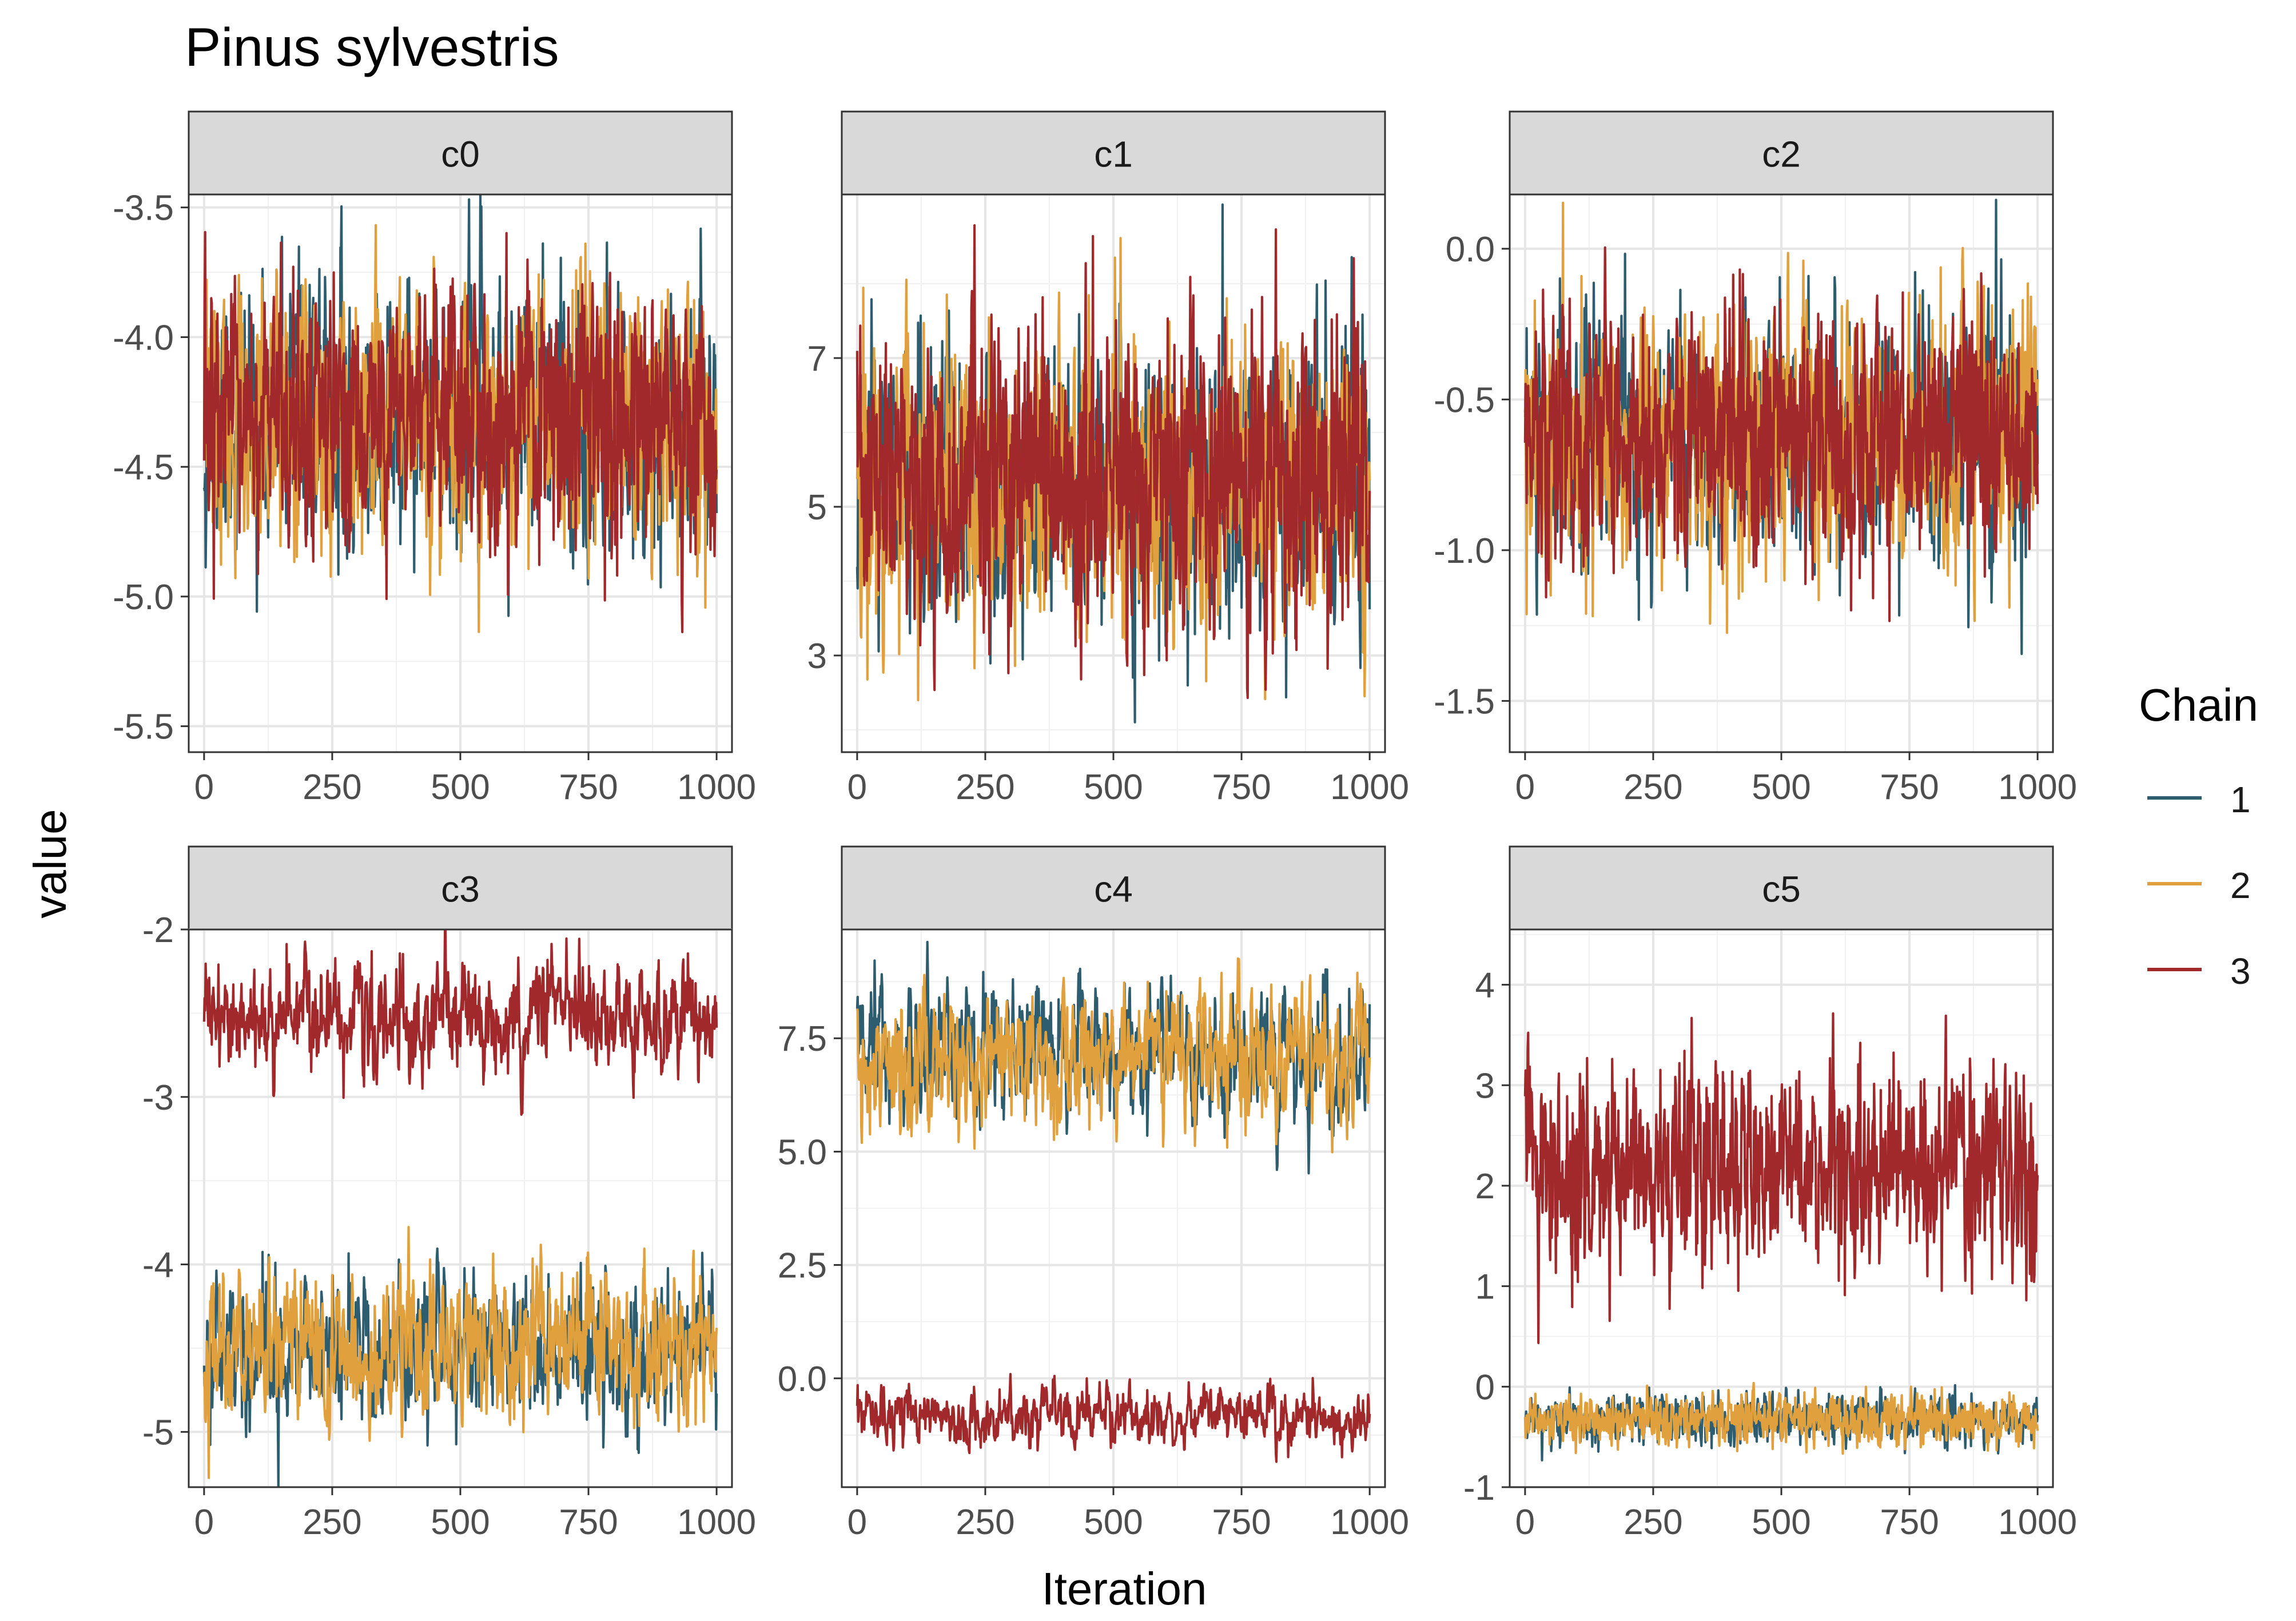 This screenshot has width=2296, height=1621. What do you see at coordinates (1464, 701) in the screenshot?
I see `y-tick-label: -1.5` at bounding box center [1464, 701].